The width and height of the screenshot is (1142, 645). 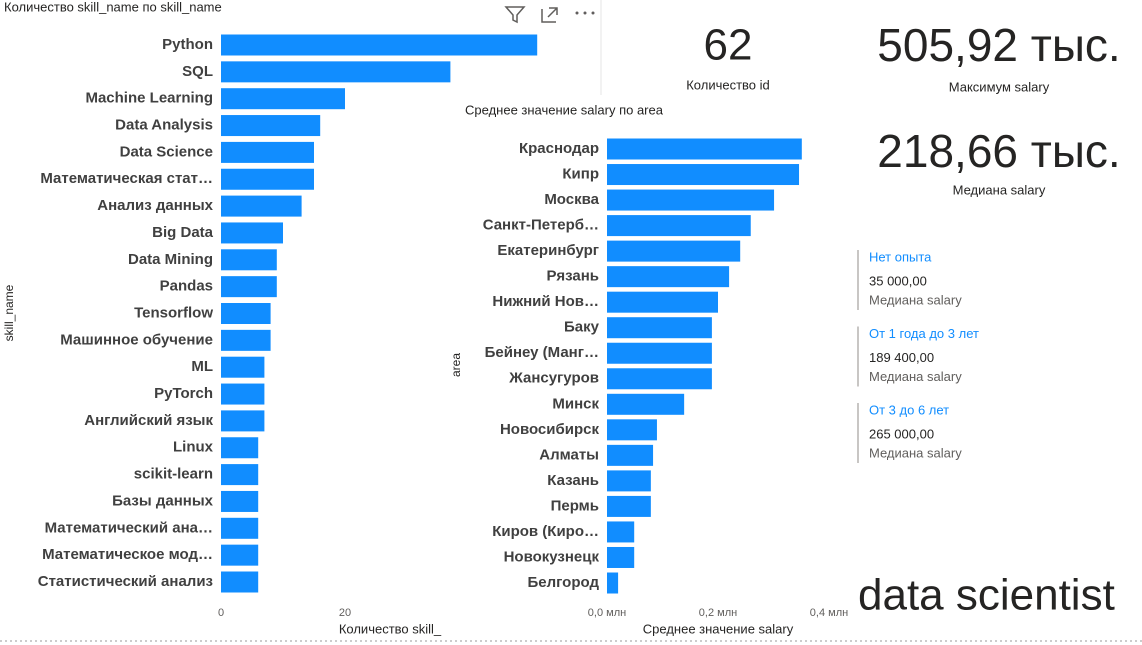 I want to click on y-tick-label: Английский язык, so click(x=148, y=420).